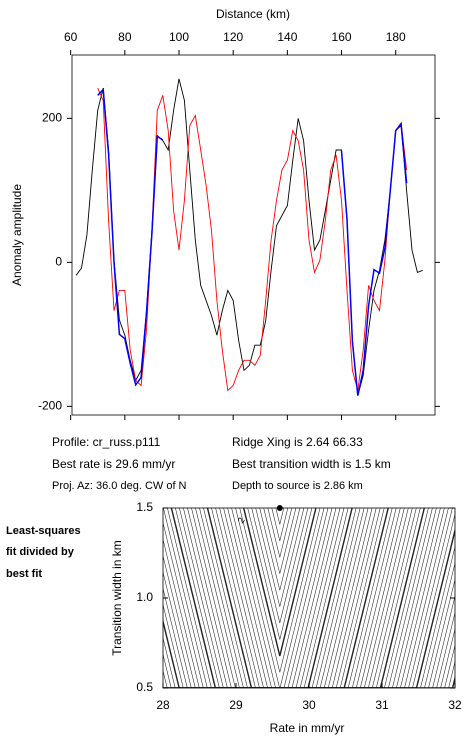 Image resolution: width=467 pixels, height=745 pixels. What do you see at coordinates (309, 705) in the screenshot?
I see `x-tick-label: 30` at bounding box center [309, 705].